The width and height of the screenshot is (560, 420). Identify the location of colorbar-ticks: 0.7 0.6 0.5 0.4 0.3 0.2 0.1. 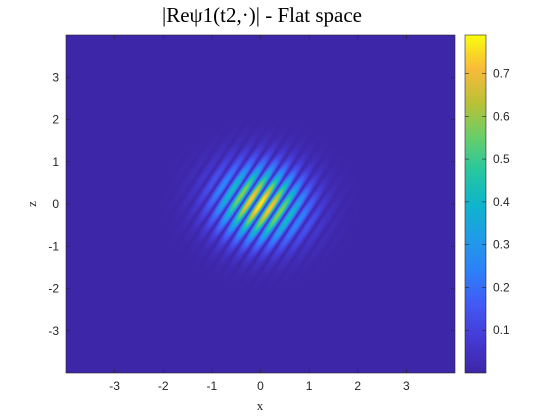
(487, 202).